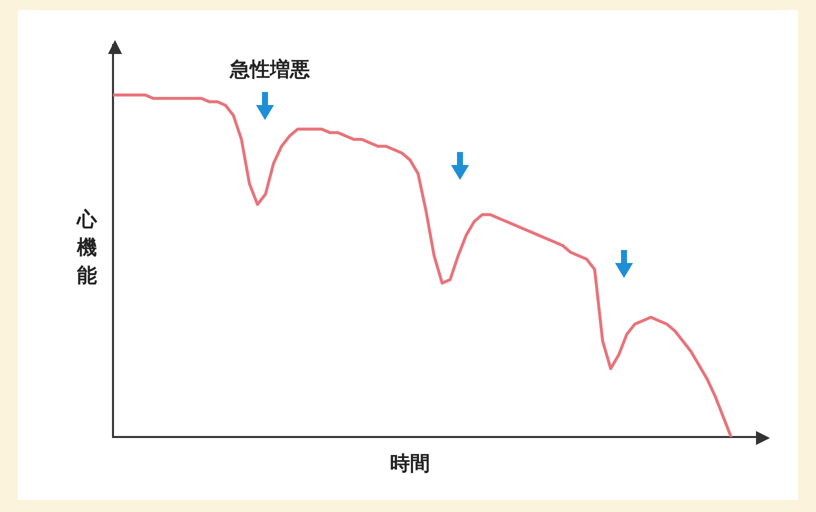 The height and width of the screenshot is (512, 816). What do you see at coordinates (269, 69) in the screenshot?
I see `text: 急性増悪` at bounding box center [269, 69].